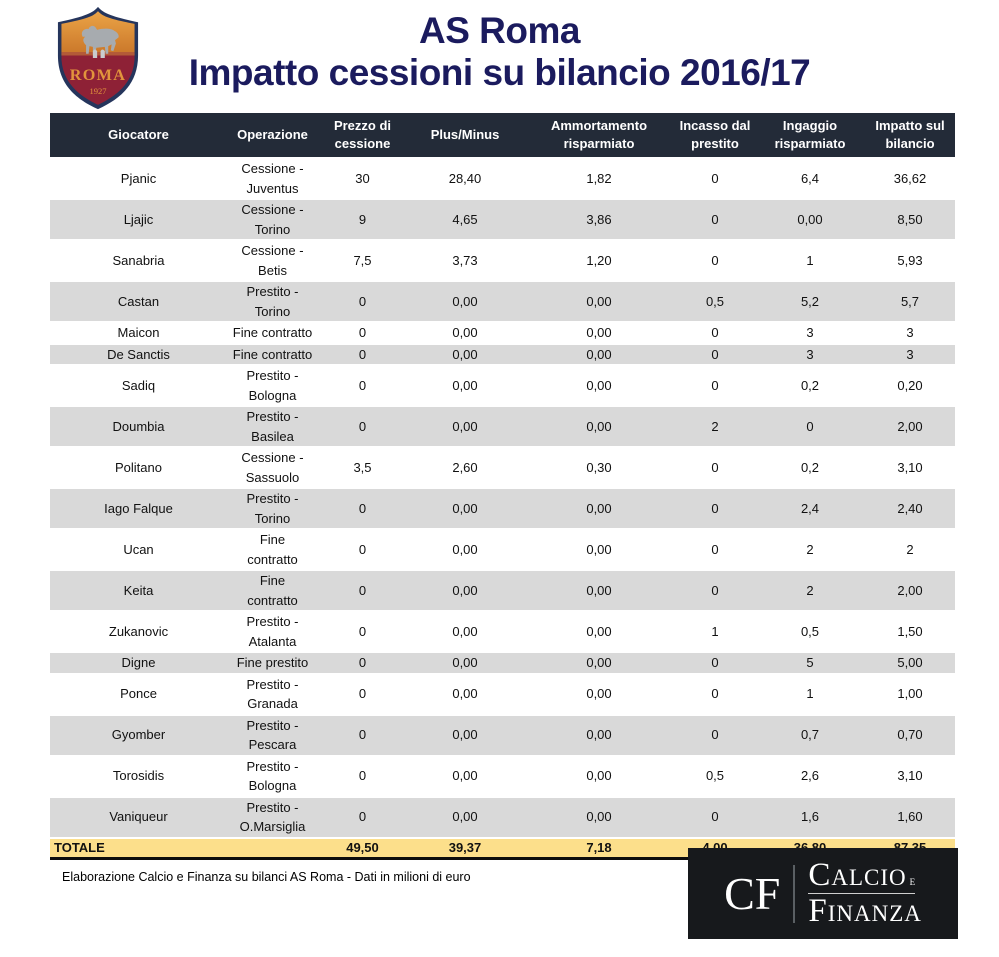 The height and width of the screenshot is (957, 999). What do you see at coordinates (138, 332) in the screenshot?
I see `cell-giocatore: Maicon` at bounding box center [138, 332].